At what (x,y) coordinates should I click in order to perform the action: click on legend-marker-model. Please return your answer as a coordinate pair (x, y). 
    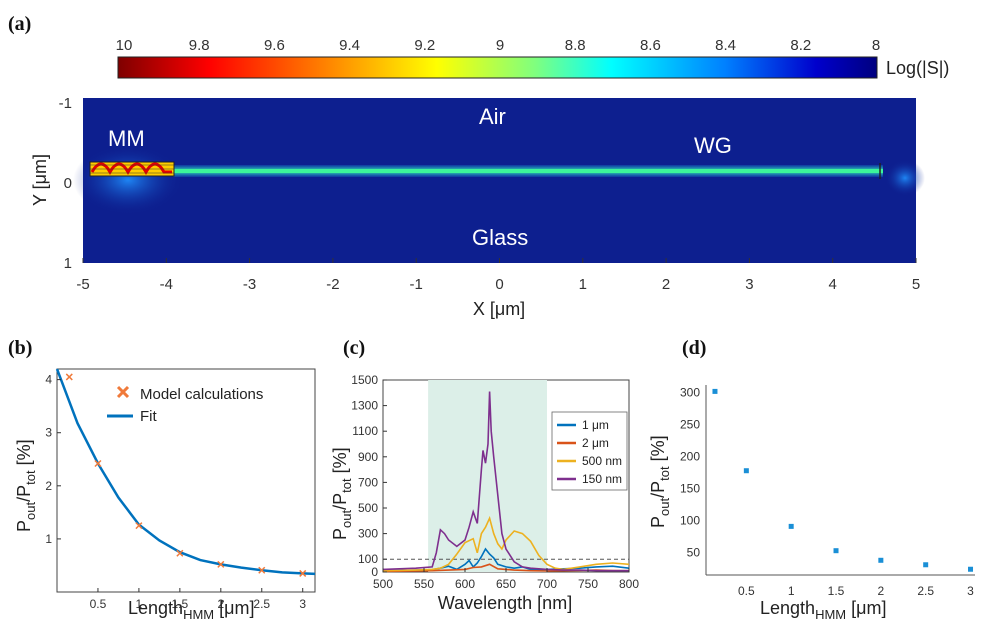
    Looking at the image, I should click on (123, 392).